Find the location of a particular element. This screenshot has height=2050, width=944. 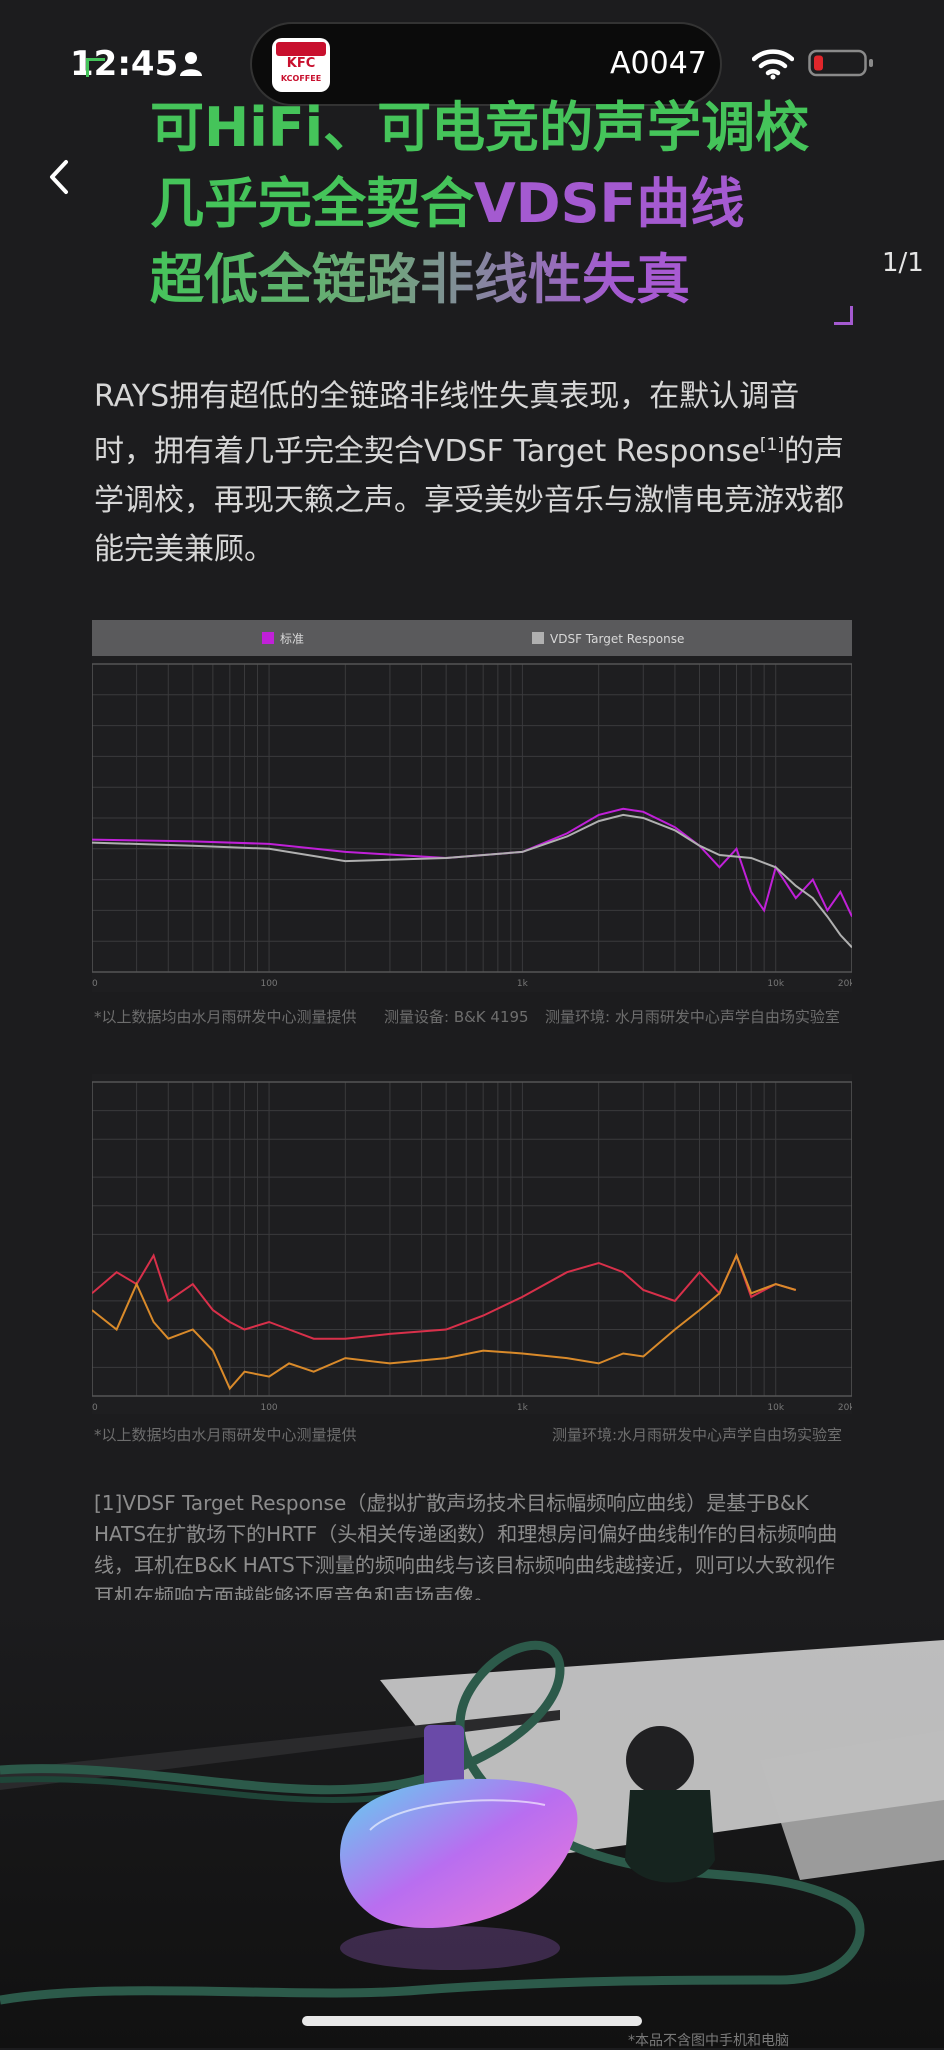

page-counter: 1/1 is located at coordinates (903, 263).